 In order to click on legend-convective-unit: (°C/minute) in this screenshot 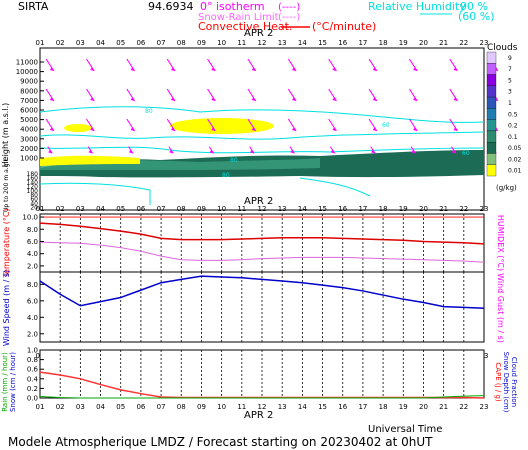, I will do `click(344, 26)`.